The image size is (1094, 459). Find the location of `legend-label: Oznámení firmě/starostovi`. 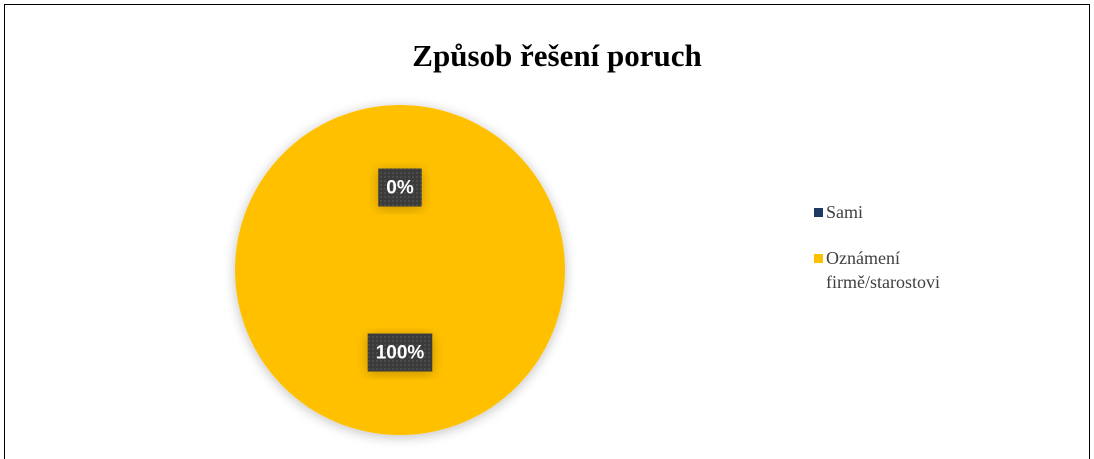

legend-label: Oznámení firmě/starostovi is located at coordinates (883, 270).